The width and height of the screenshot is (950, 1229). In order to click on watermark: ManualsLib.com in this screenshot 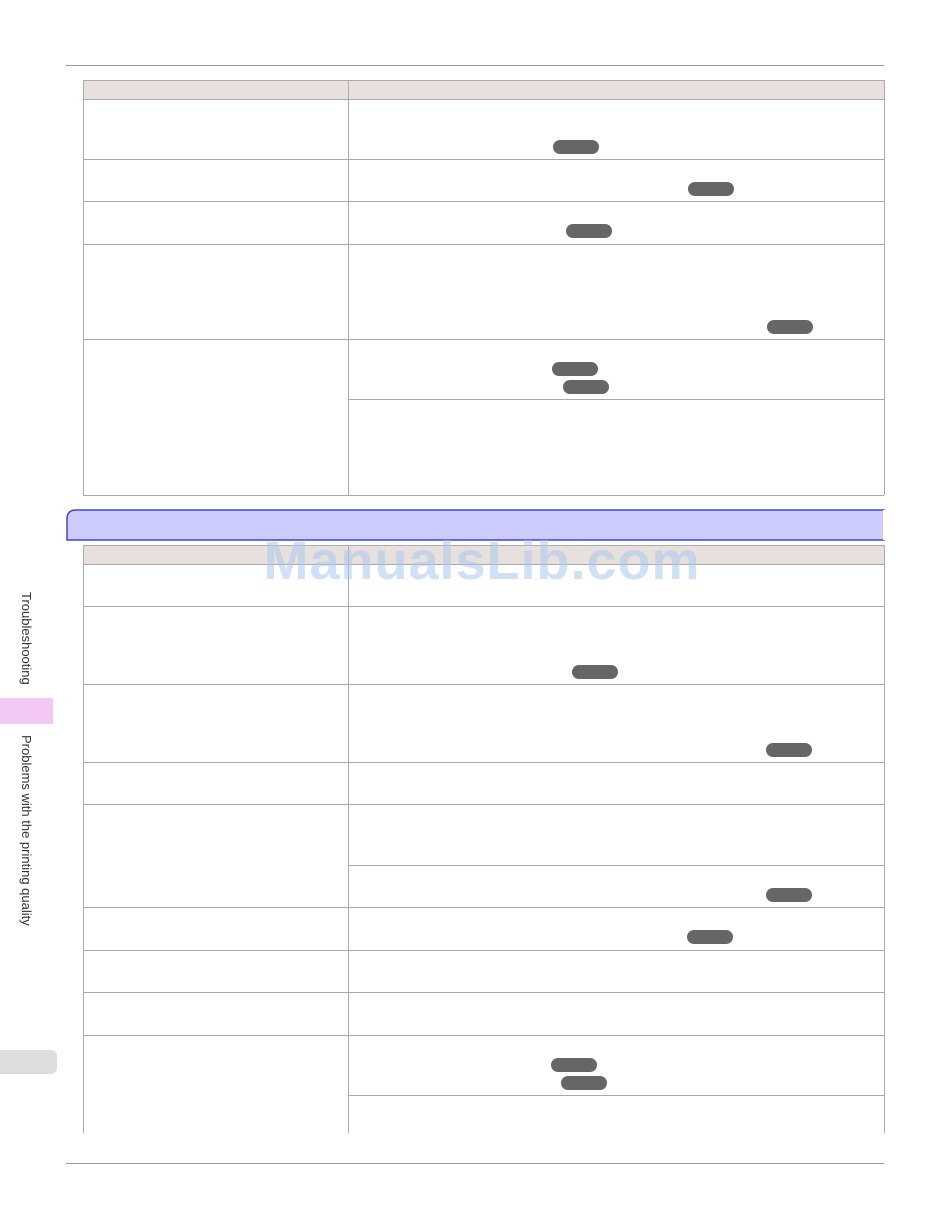, I will do `click(482, 561)`.